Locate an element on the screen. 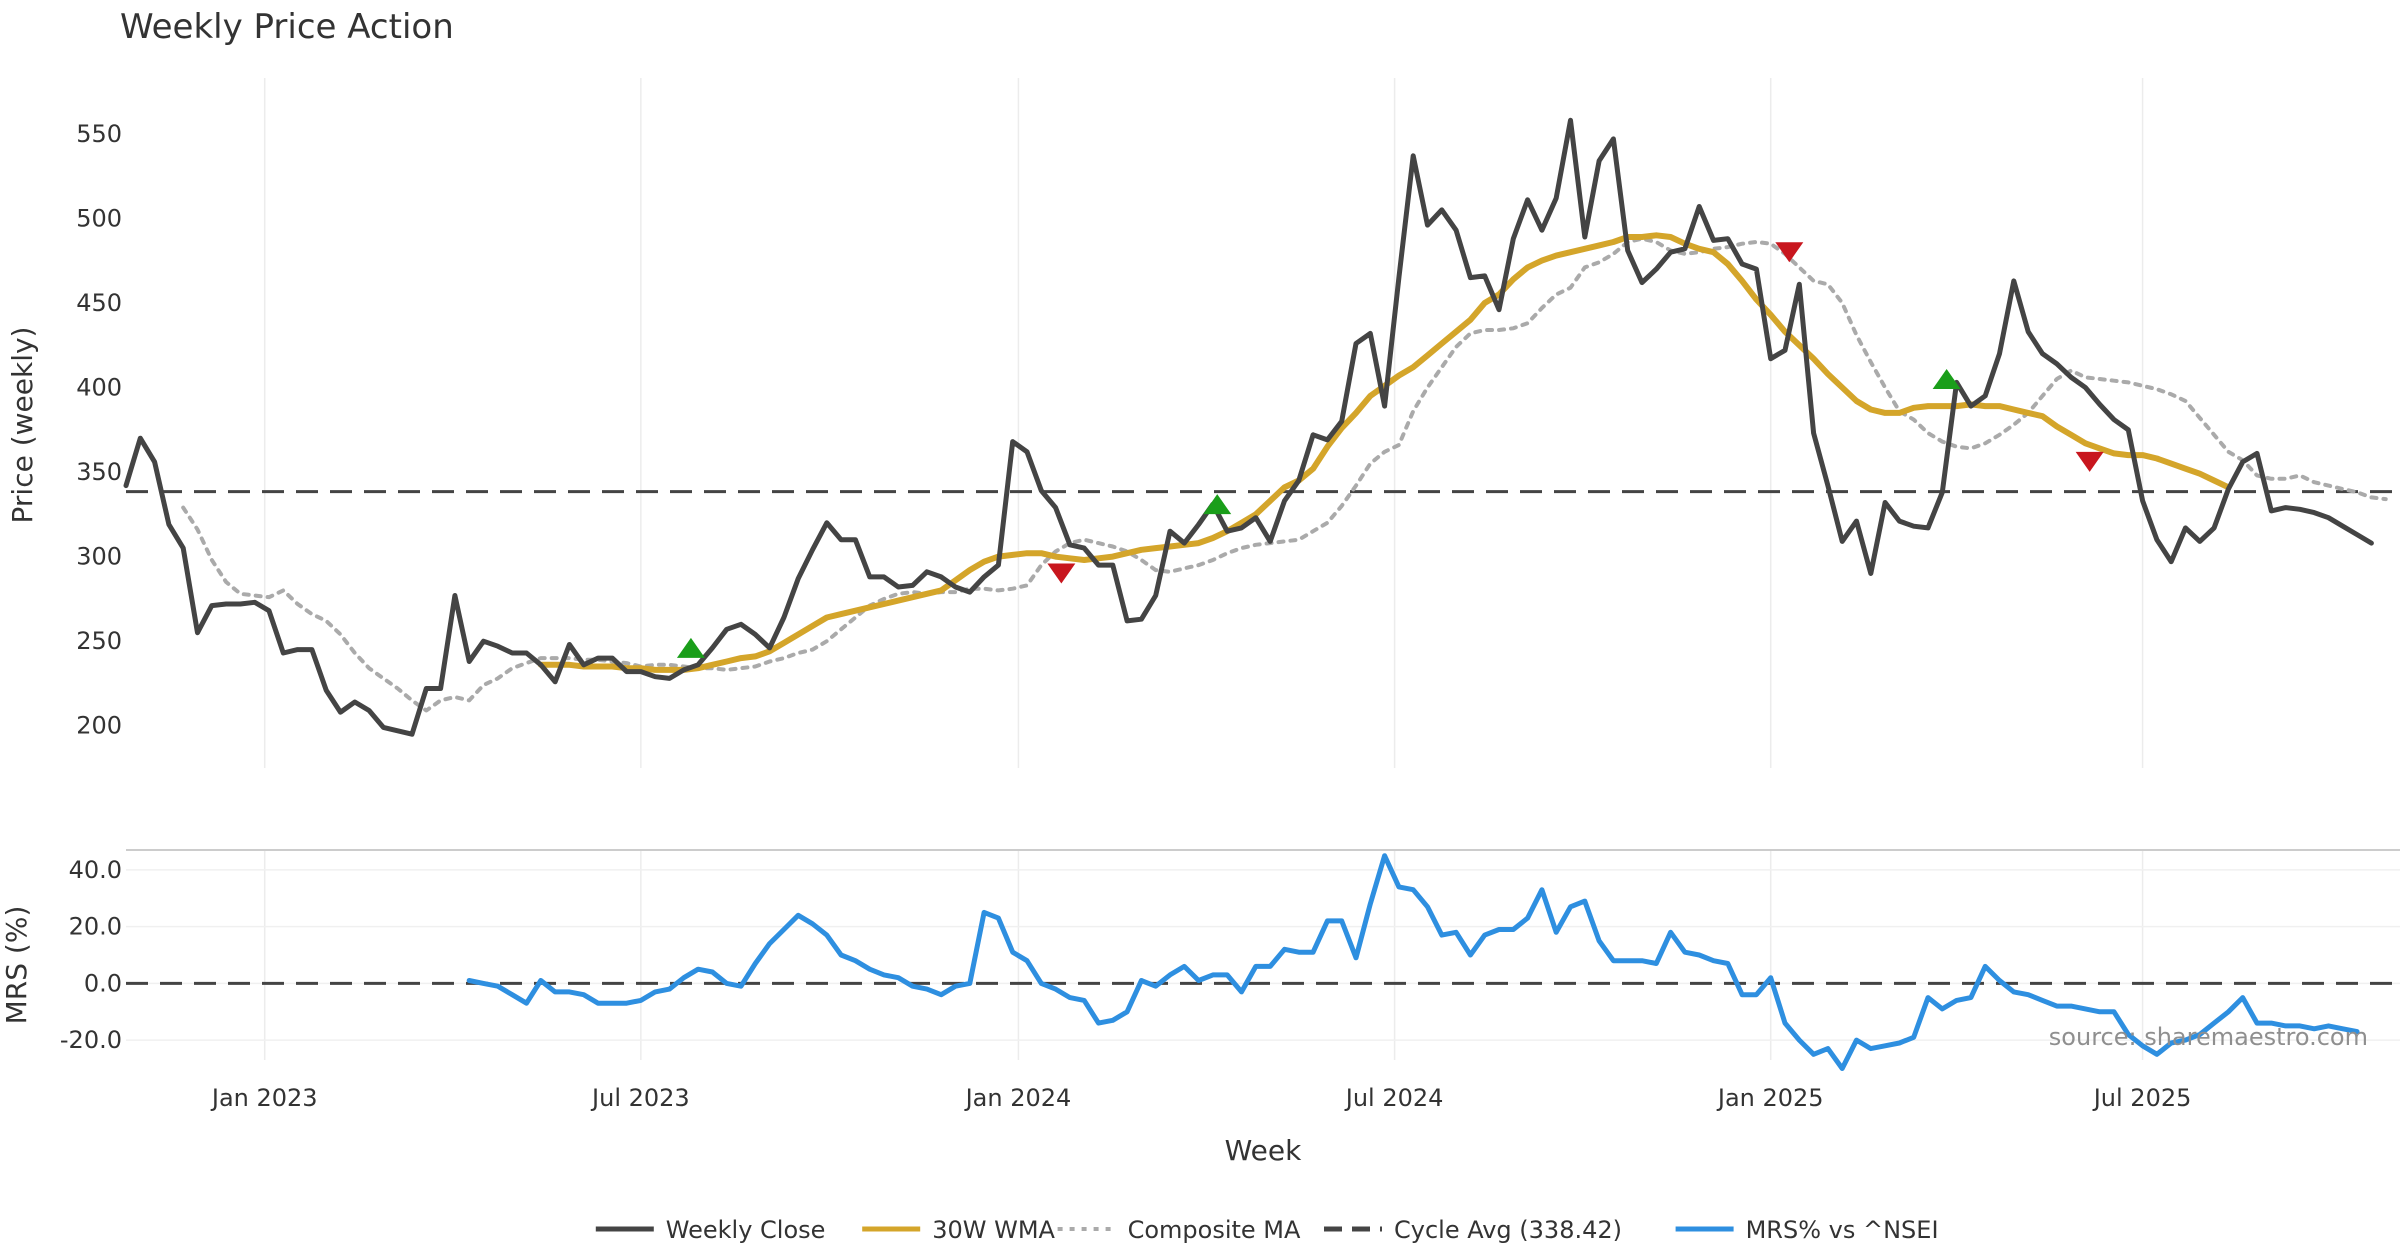 The image size is (2400, 1260). x-tick-label: Jan 2023 is located at coordinates (264, 1098).